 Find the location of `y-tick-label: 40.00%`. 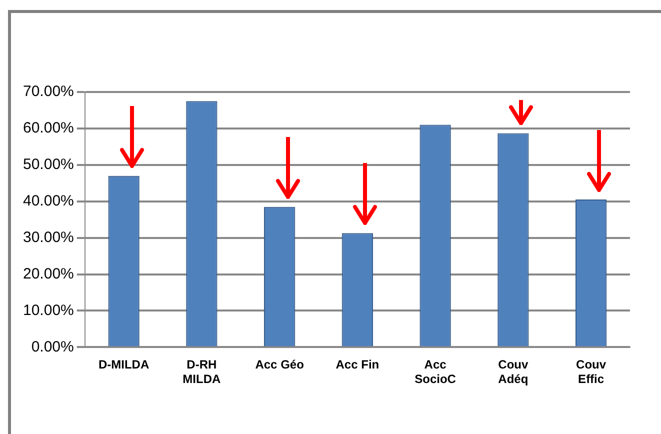

y-tick-label: 40.00% is located at coordinates (48, 201).